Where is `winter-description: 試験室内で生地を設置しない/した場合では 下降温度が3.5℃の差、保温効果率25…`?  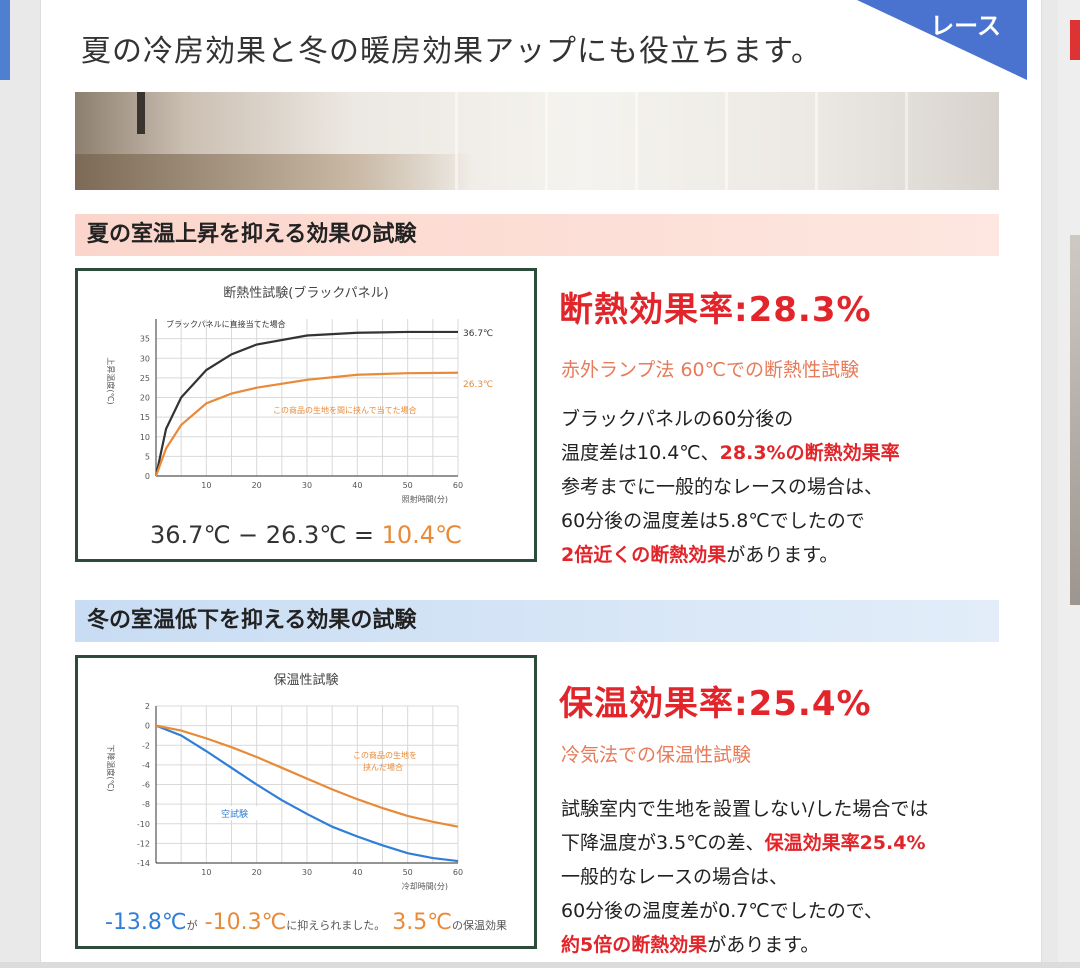 winter-description: 試験室内で生地を設置しない/した場合では 下降温度が3.5℃の差、保温効果率25… is located at coordinates (744, 877).